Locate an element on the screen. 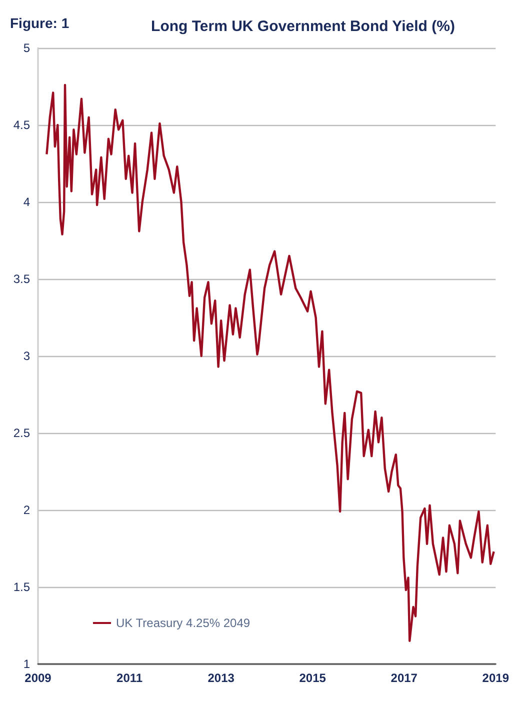 The height and width of the screenshot is (717, 520). chart-title: Long Term UK Government Bond Yield (%) is located at coordinates (303, 26).